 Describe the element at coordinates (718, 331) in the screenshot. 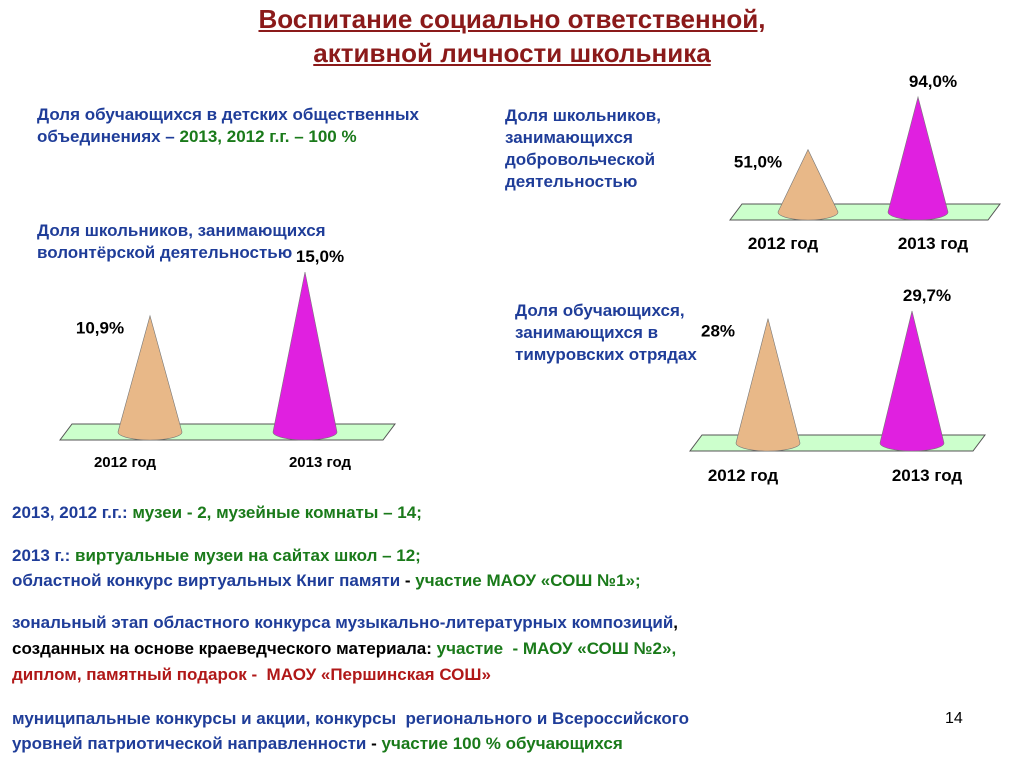

I see `value-label: 28%` at that location.